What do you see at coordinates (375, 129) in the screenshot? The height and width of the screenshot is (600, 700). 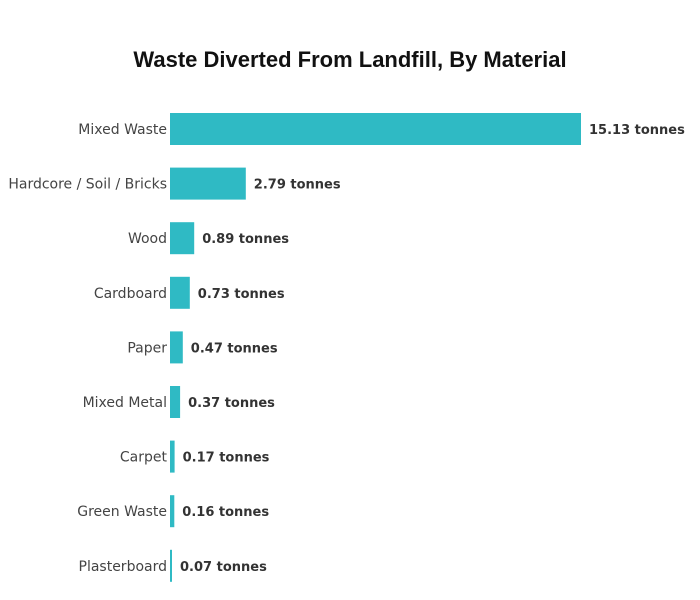 I see `bar-mixed-waste` at bounding box center [375, 129].